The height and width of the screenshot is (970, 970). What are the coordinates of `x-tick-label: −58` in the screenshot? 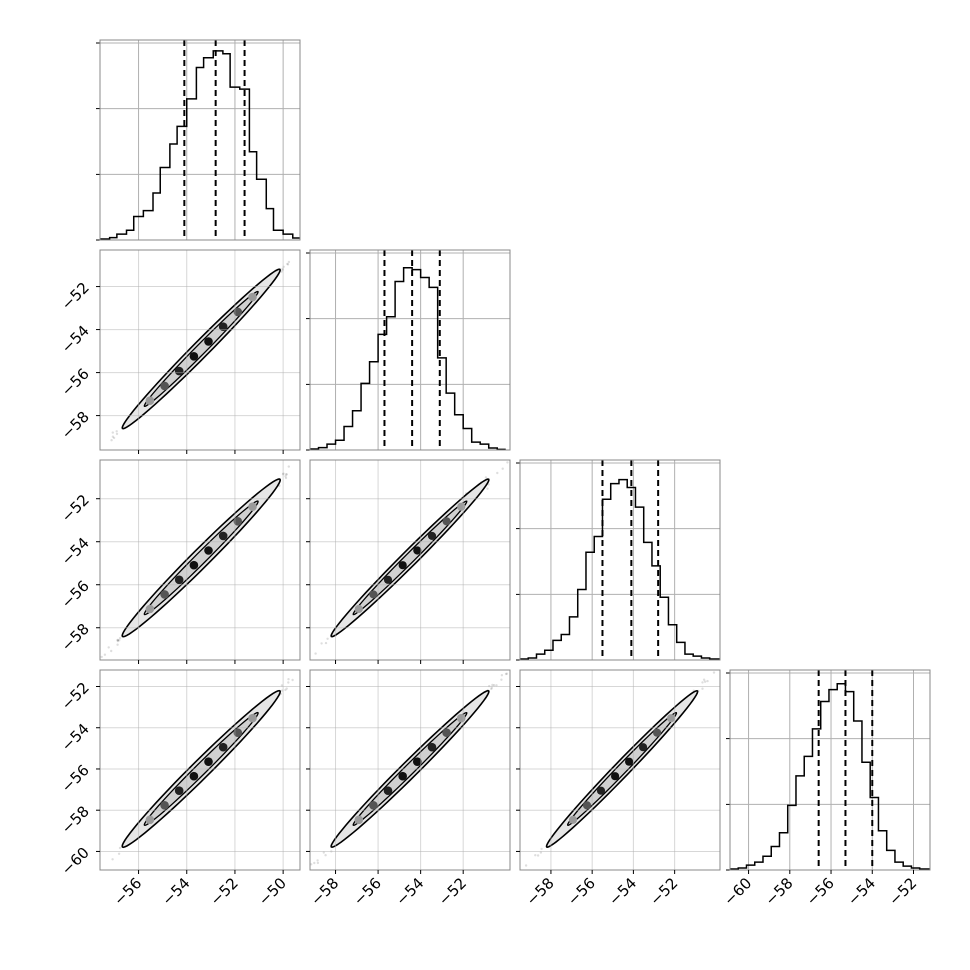 It's located at (540, 891).